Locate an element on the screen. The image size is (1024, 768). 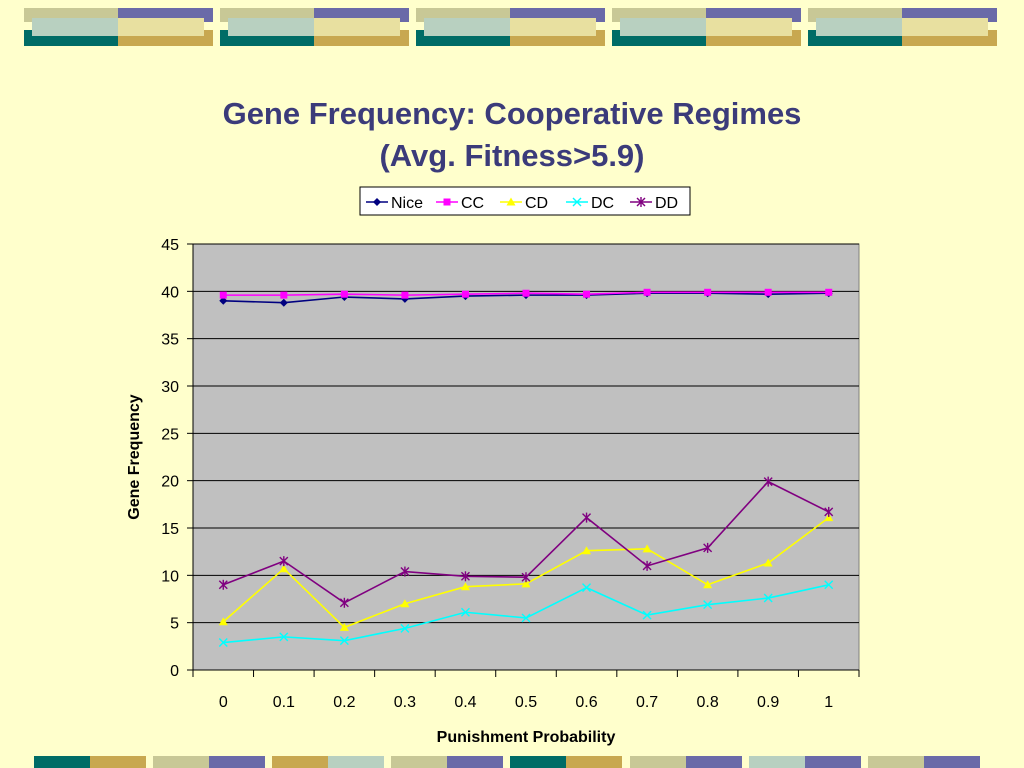
series-dc is located at coordinates (526, 614).